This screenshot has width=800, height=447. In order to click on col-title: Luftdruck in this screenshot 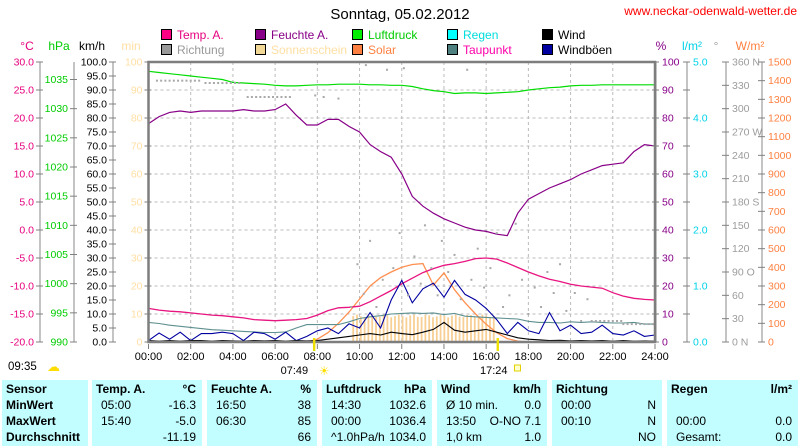, I will do `click(354, 389)`.